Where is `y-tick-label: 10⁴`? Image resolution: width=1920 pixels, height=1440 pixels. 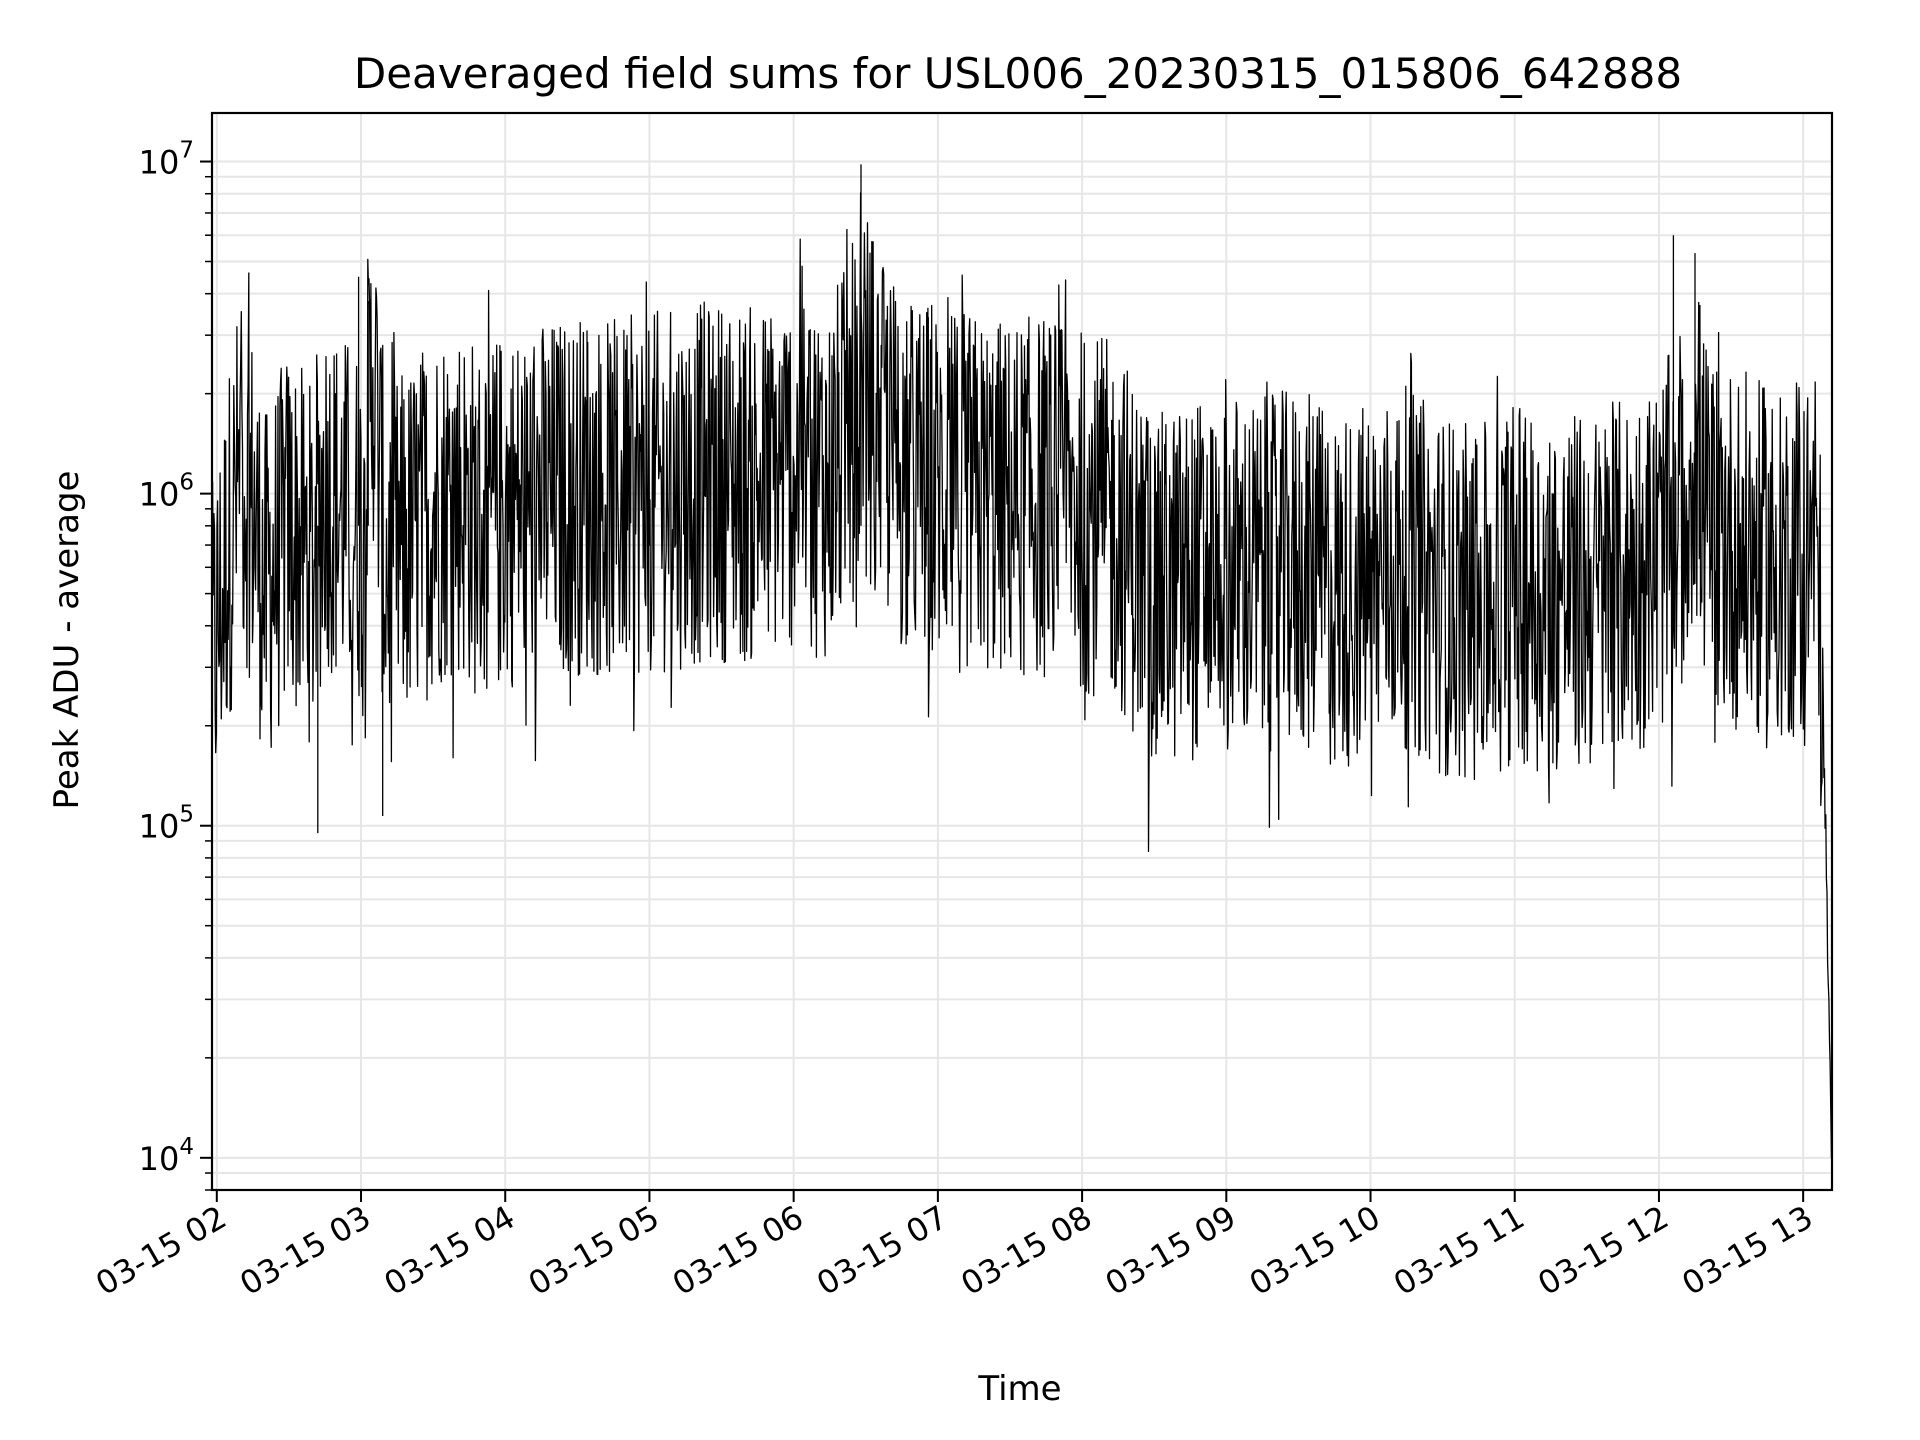 y-tick-label: 10⁴ is located at coordinates (166, 1156).